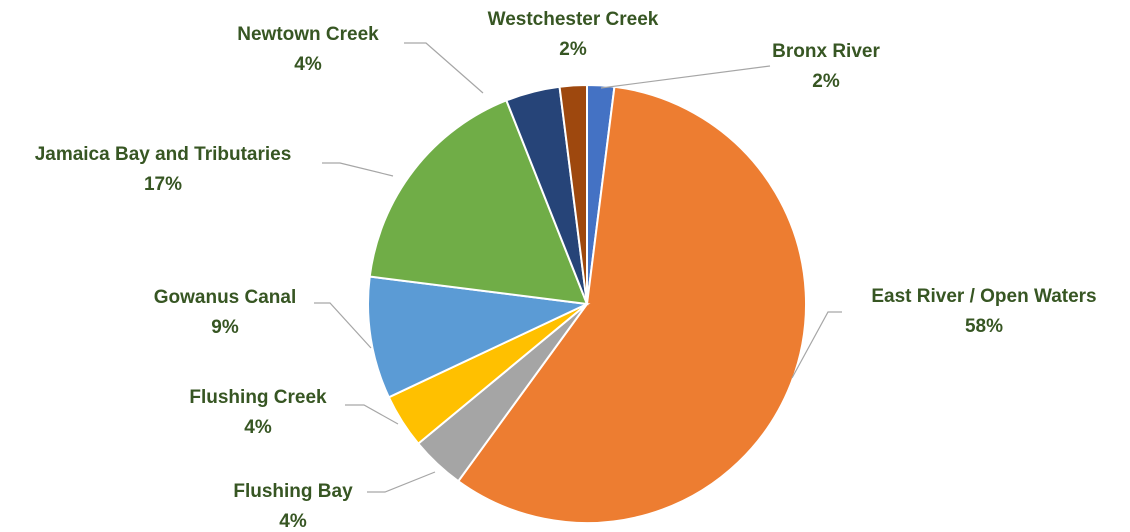 The width and height of the screenshot is (1130, 532). Describe the element at coordinates (225, 297) in the screenshot. I see `slice-name: Gowanus Canal` at that location.